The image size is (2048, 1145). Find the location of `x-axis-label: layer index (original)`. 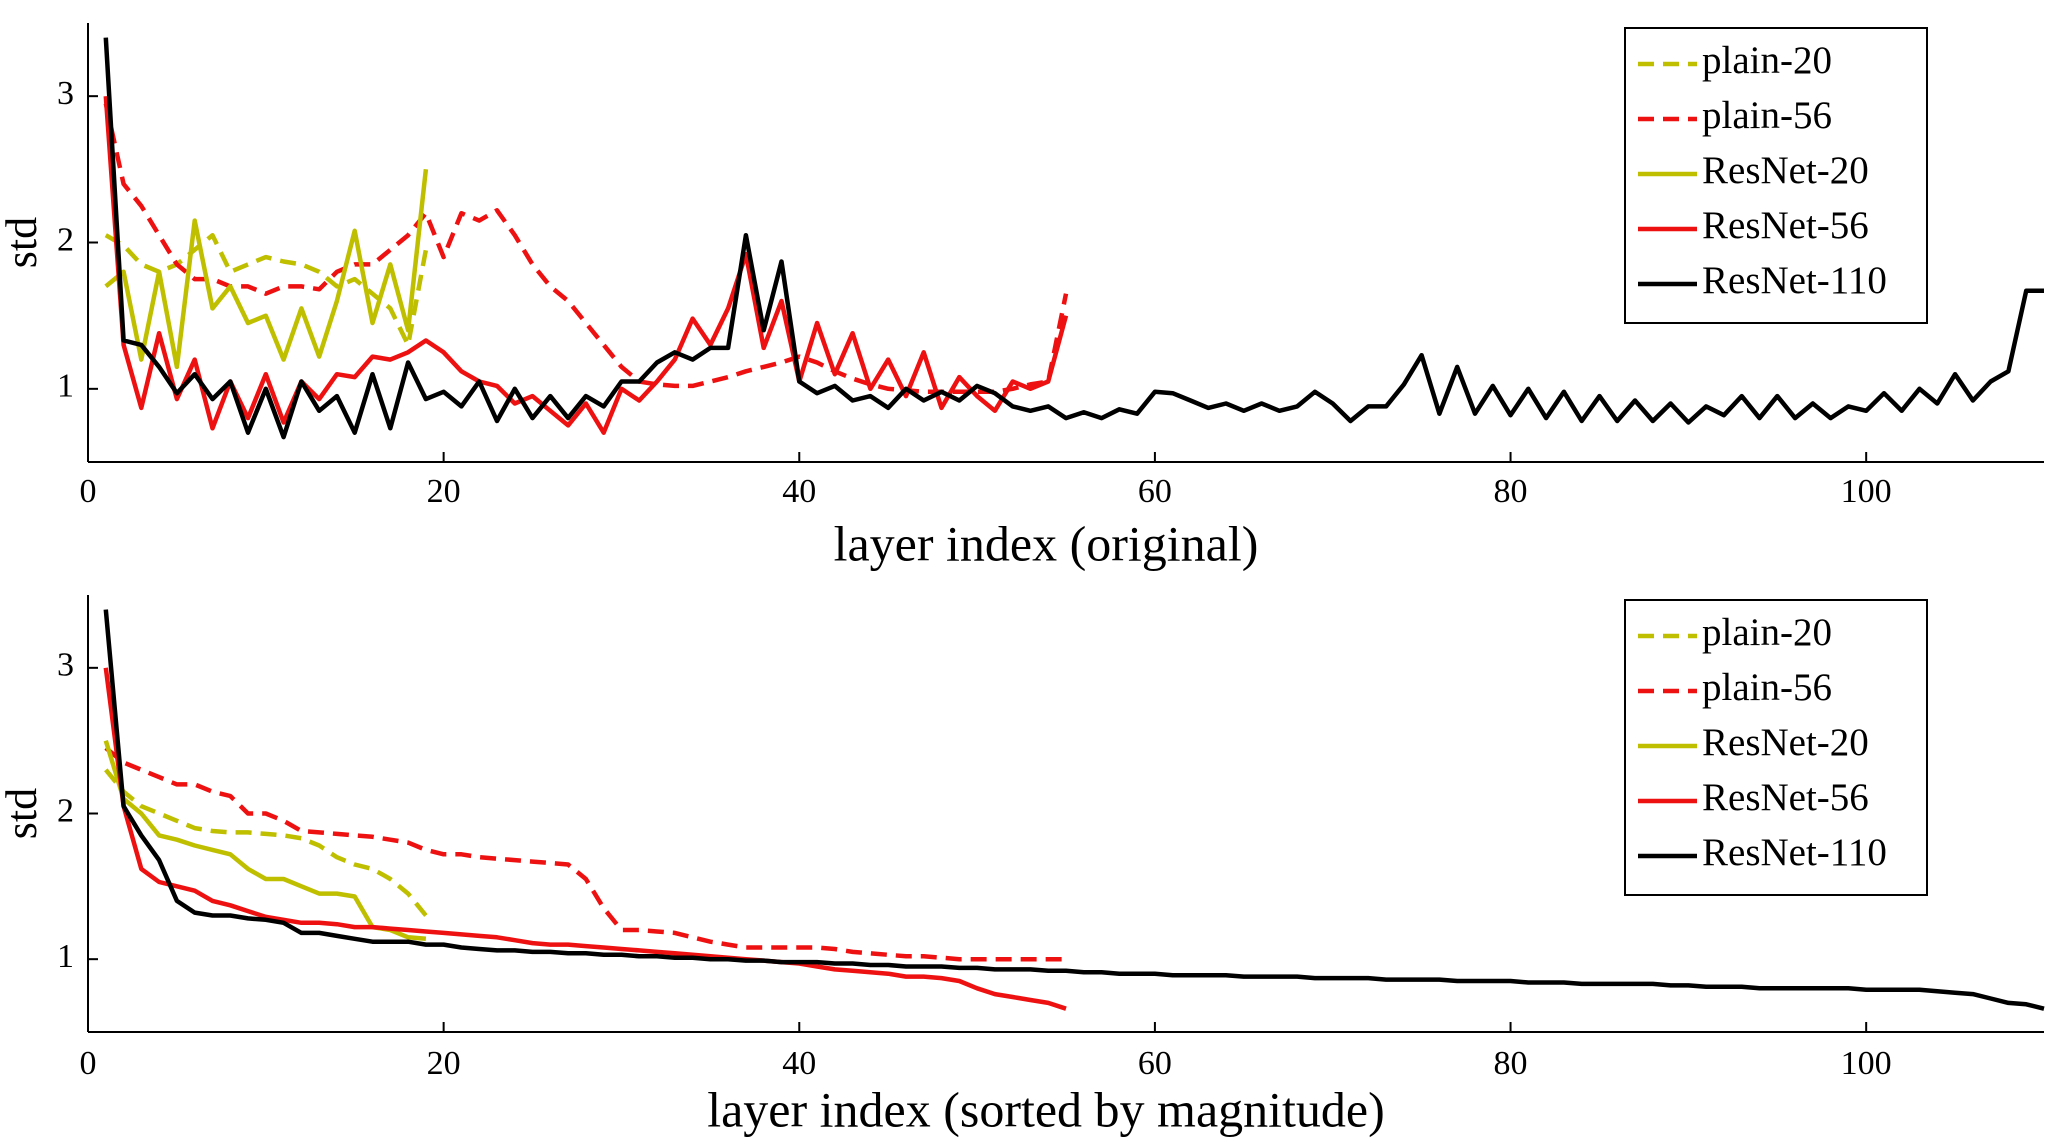

x-axis-label: layer index (original) is located at coordinates (1046, 543).